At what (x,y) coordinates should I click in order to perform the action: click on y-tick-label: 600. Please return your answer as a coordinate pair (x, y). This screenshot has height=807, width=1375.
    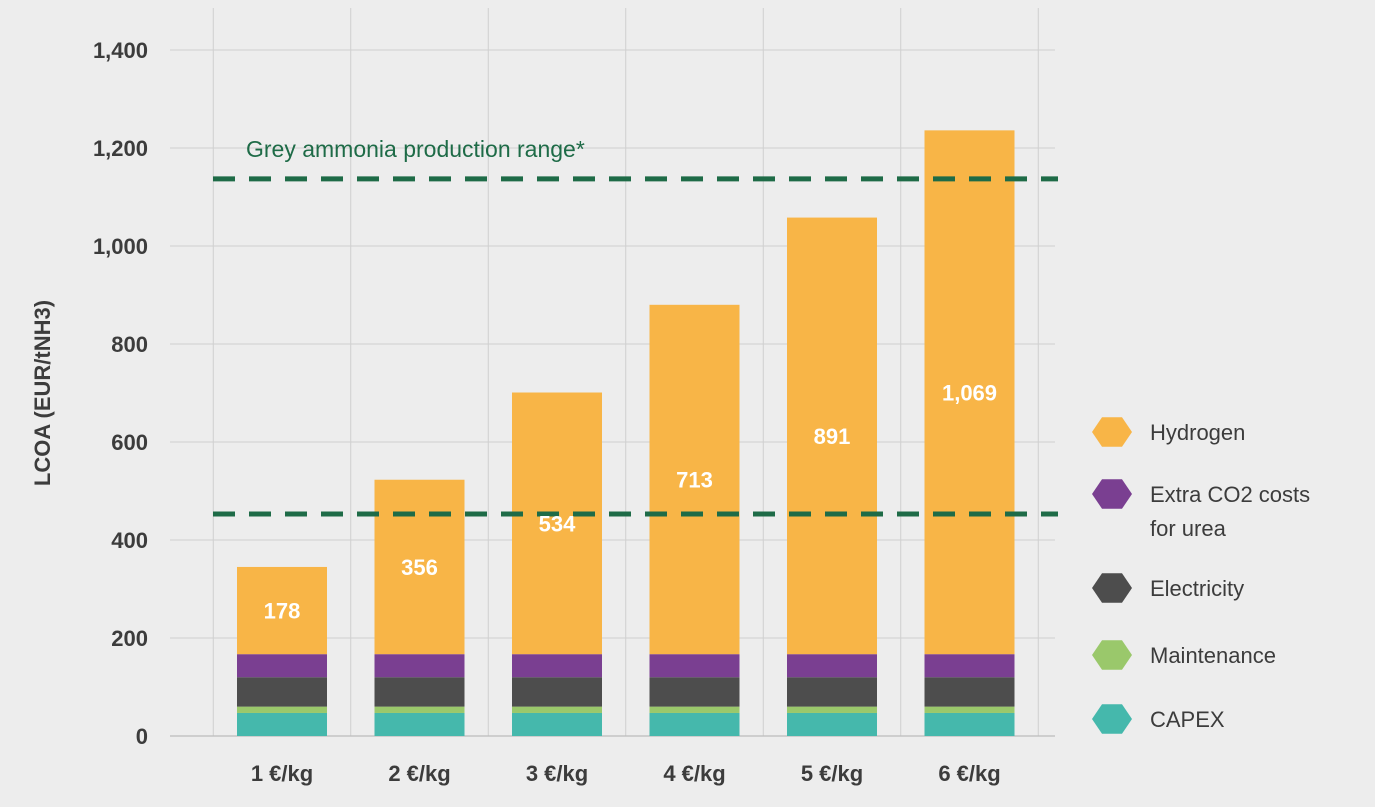
    Looking at the image, I should click on (129, 442).